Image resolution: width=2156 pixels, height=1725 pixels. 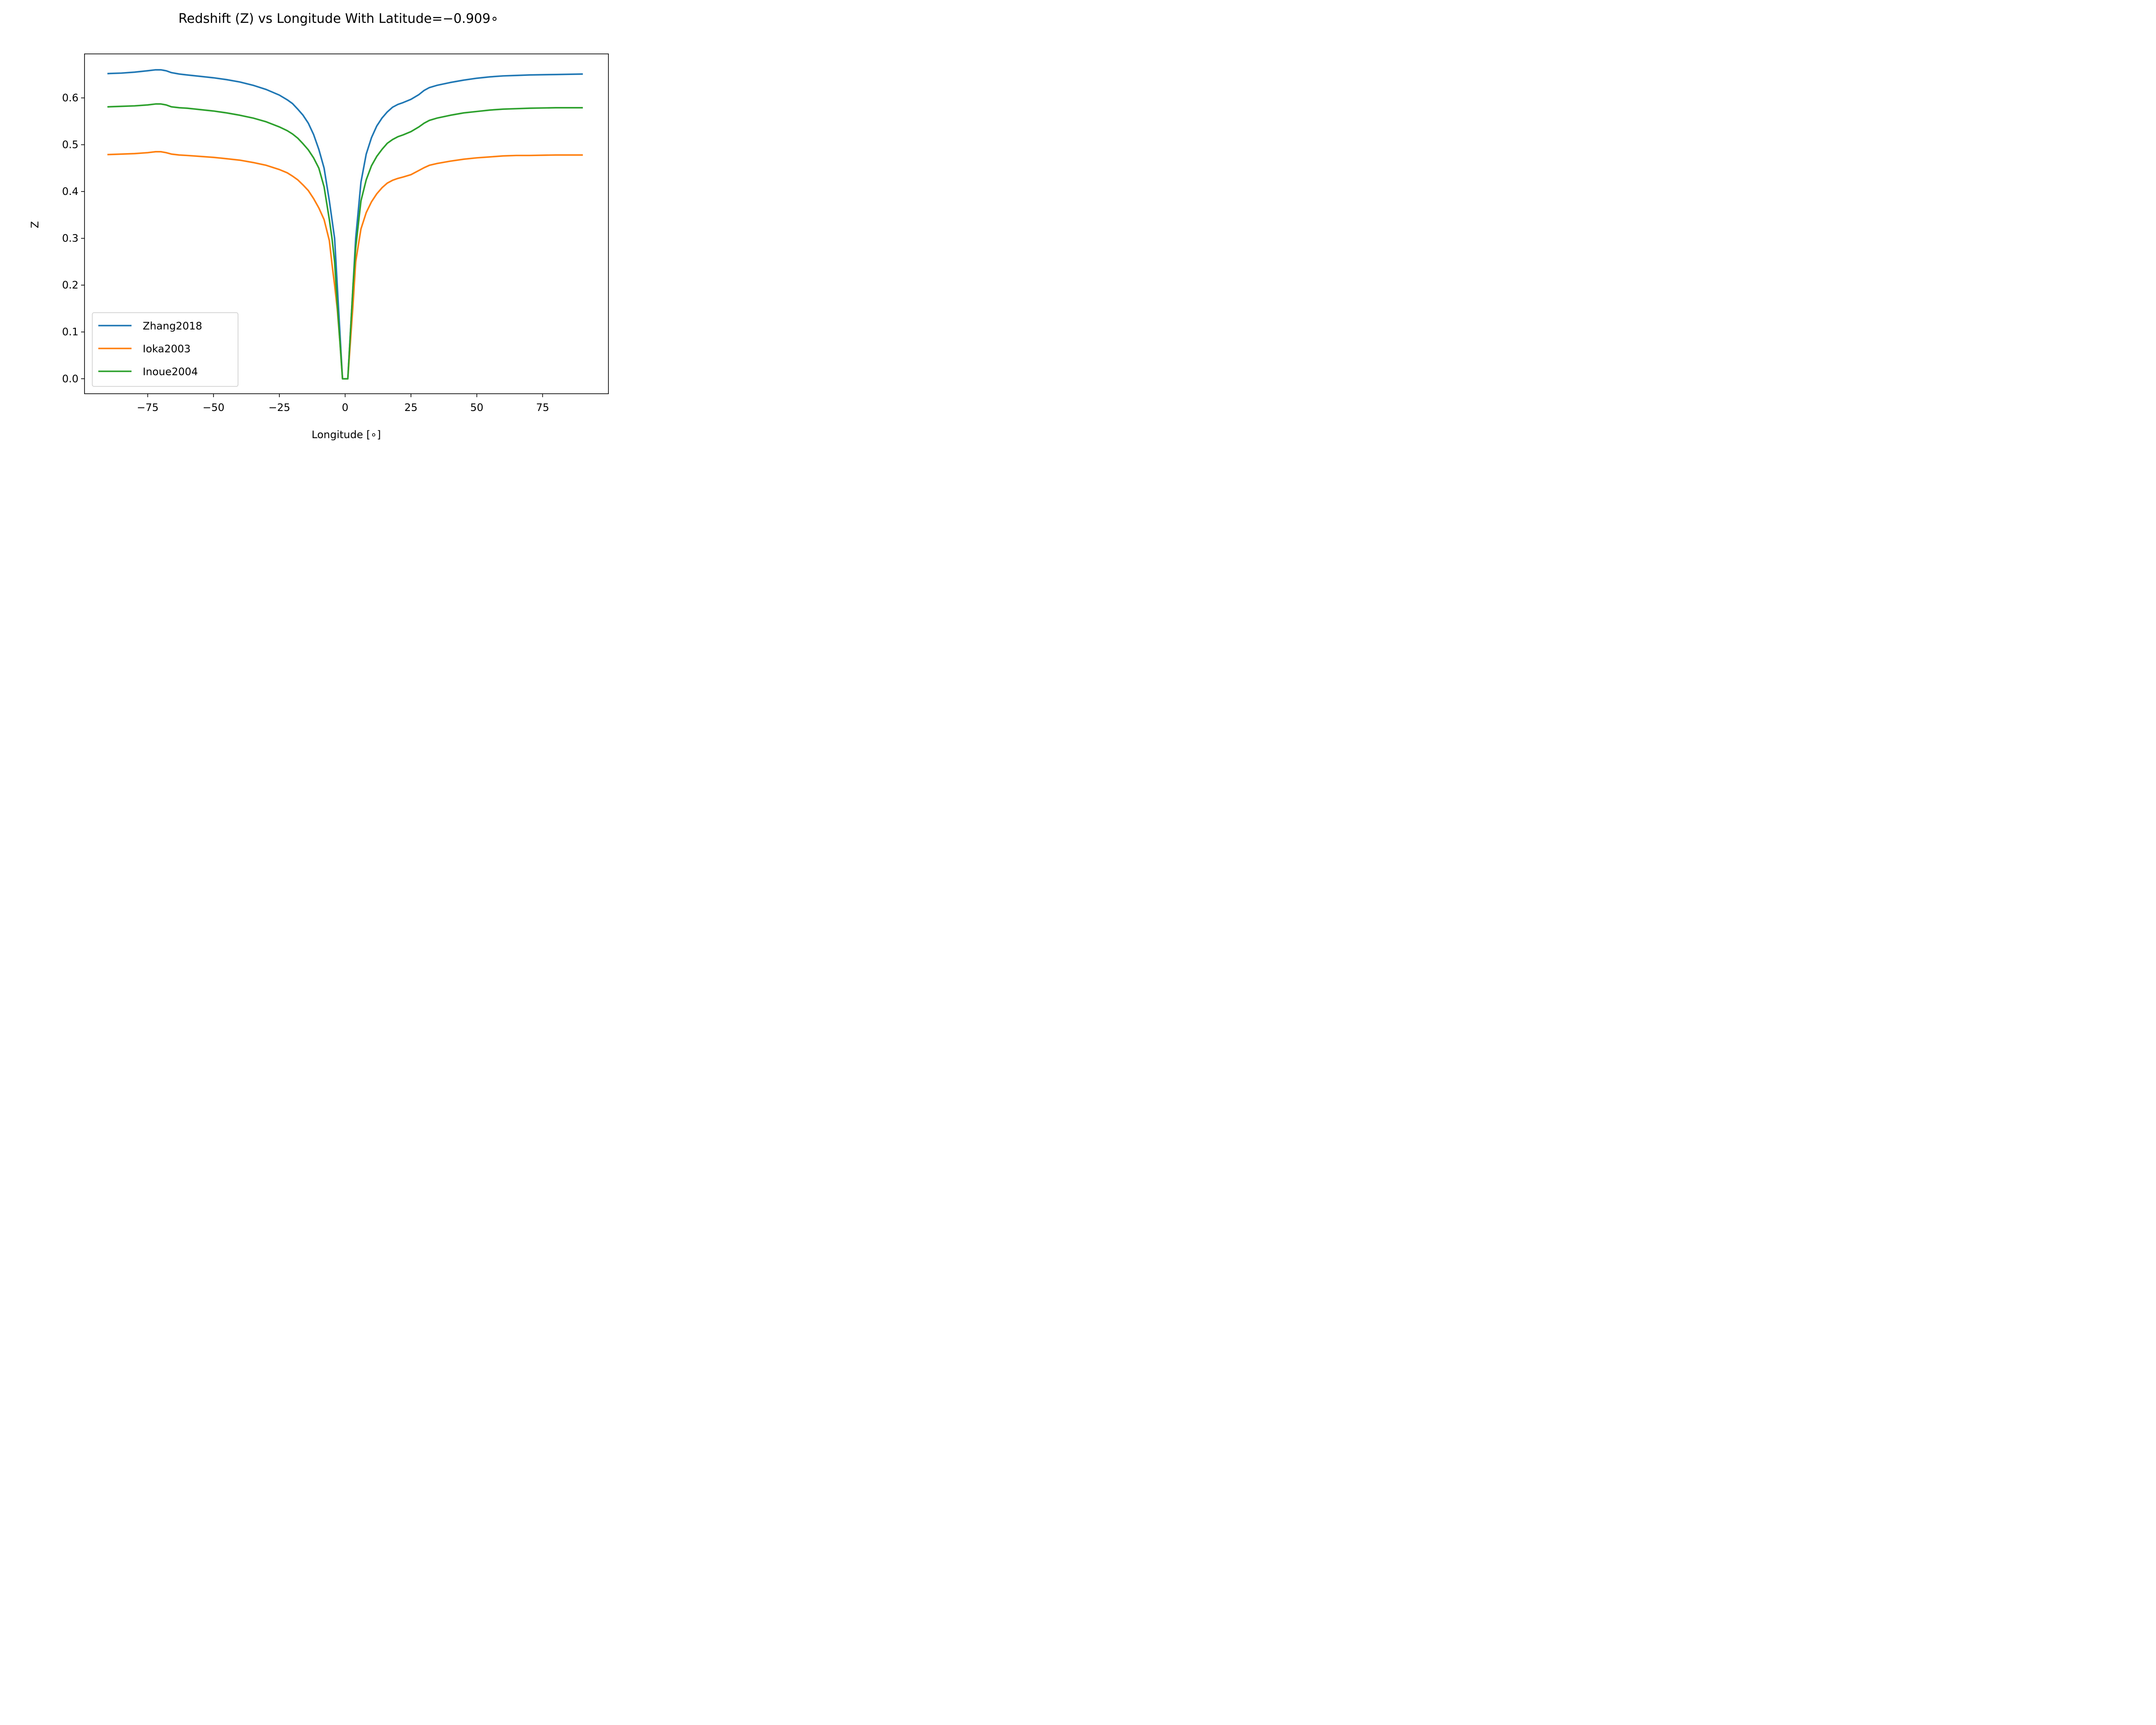 I want to click on legend: Zhang2018 Ioka2003 Inoue2004, so click(x=165, y=349).